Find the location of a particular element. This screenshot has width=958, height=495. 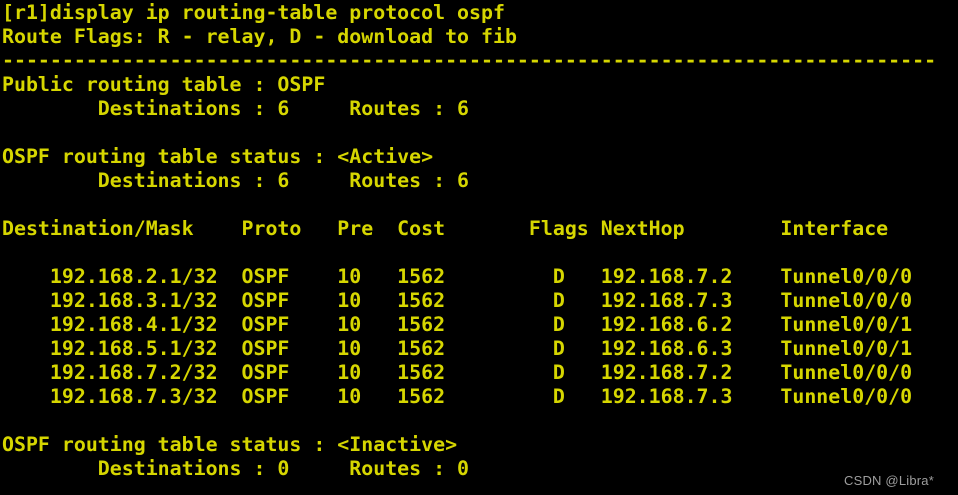

active-destinations-count: Destinations : 6 is located at coordinates (193, 180).